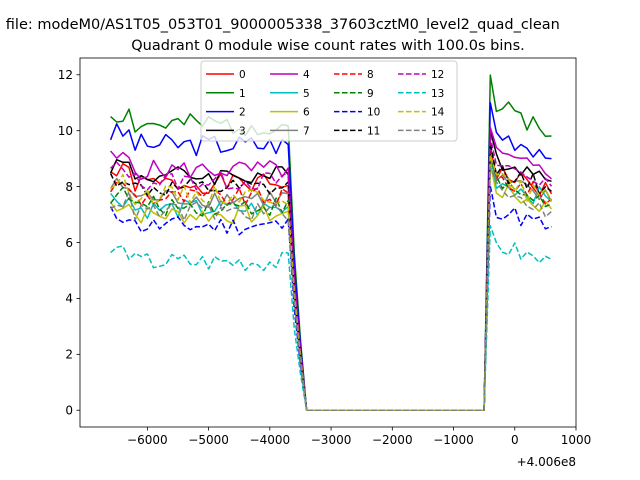 Image resolution: width=640 pixels, height=480 pixels. Describe the element at coordinates (453, 440) in the screenshot. I see `x-tick-label: −1000` at that location.